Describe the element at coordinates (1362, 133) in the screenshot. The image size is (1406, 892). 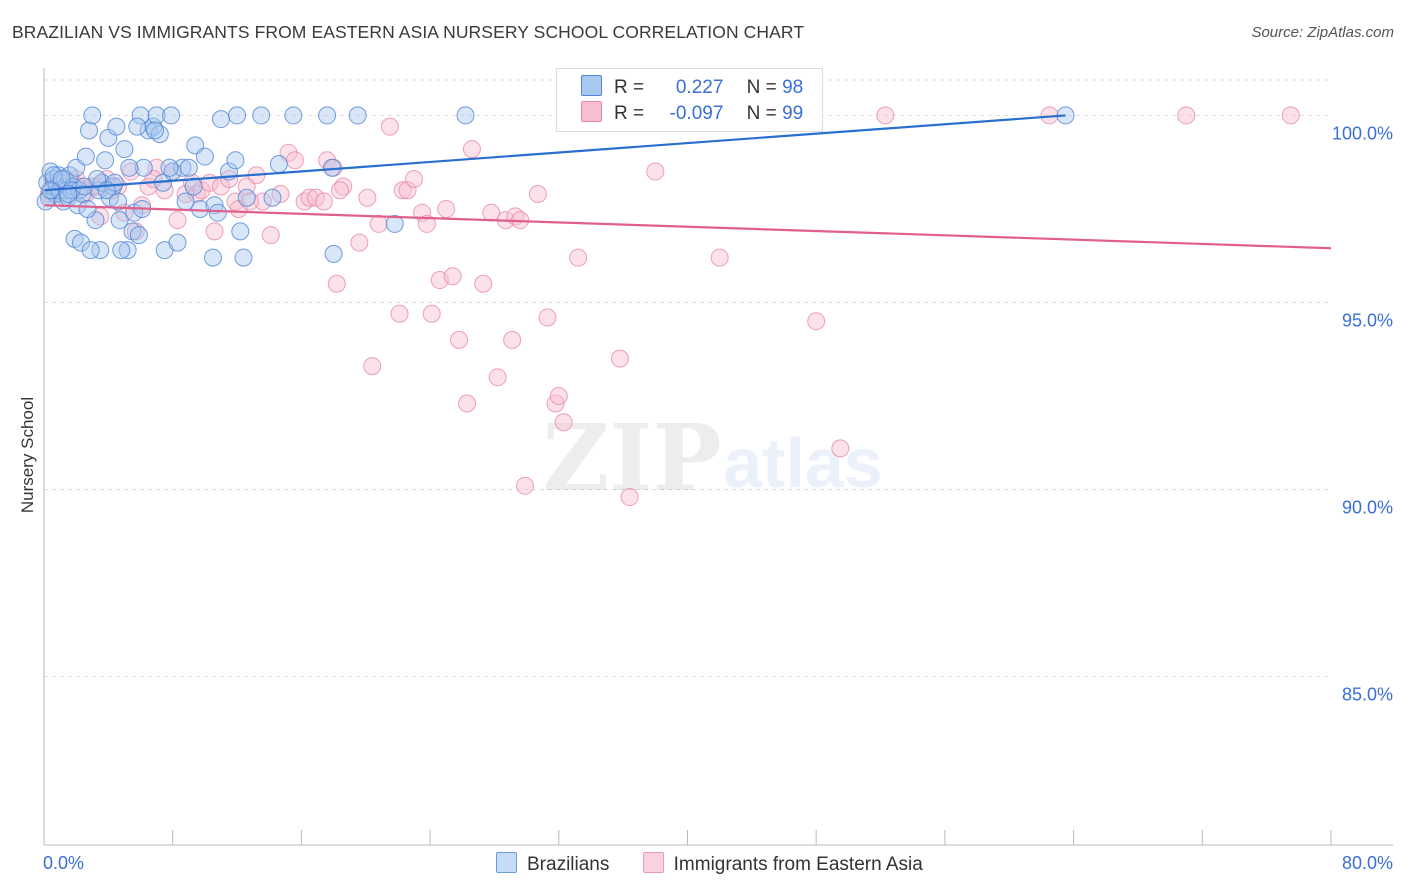
I see `y-tick-label: 100.0%` at that location.